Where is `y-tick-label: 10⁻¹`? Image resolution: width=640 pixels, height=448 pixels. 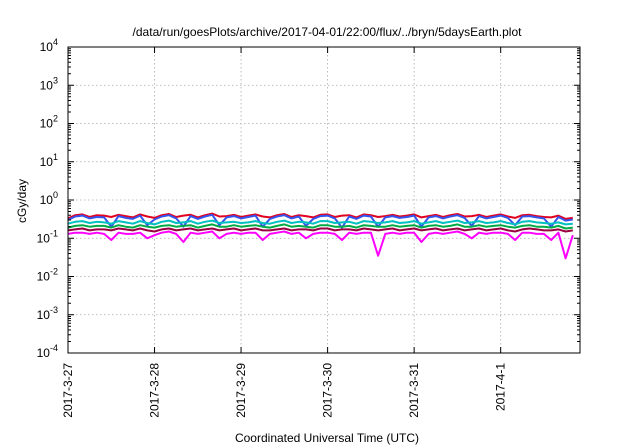
y-tick-label: 10⁻¹ is located at coordinates (47, 236).